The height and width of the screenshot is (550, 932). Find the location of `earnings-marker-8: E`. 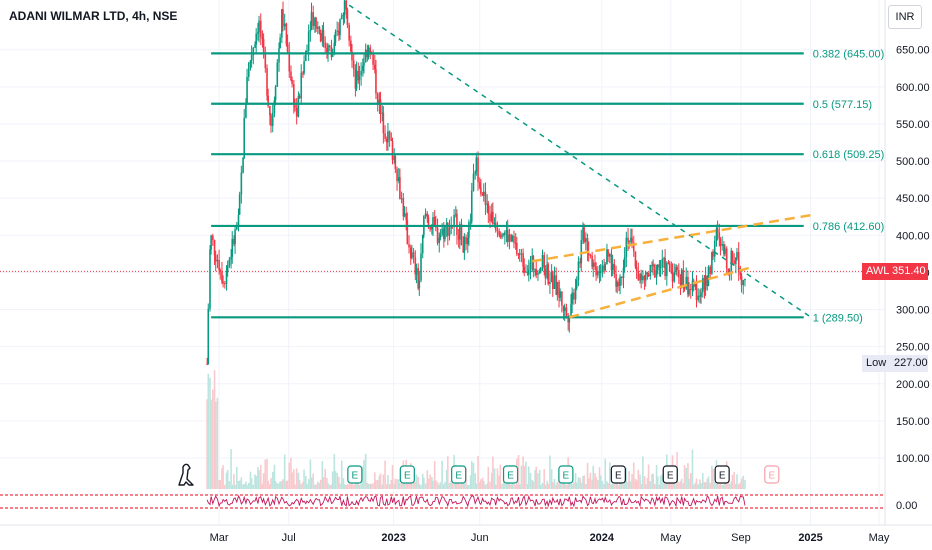

earnings-marker-8: E is located at coordinates (772, 474).